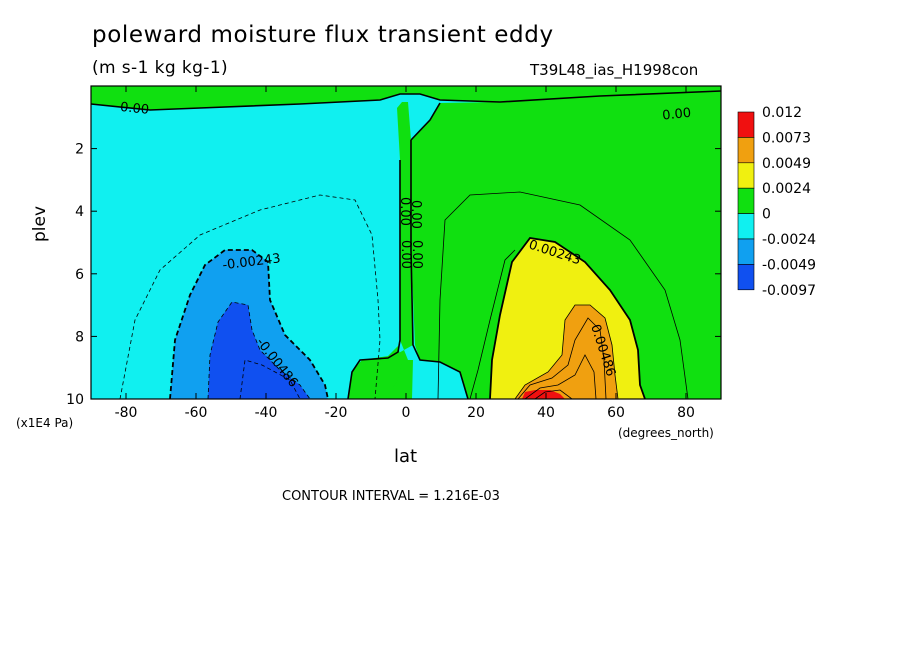  Describe the element at coordinates (404, 211) in the screenshot. I see `contour-label-zero-col1: 0.00` at that location.